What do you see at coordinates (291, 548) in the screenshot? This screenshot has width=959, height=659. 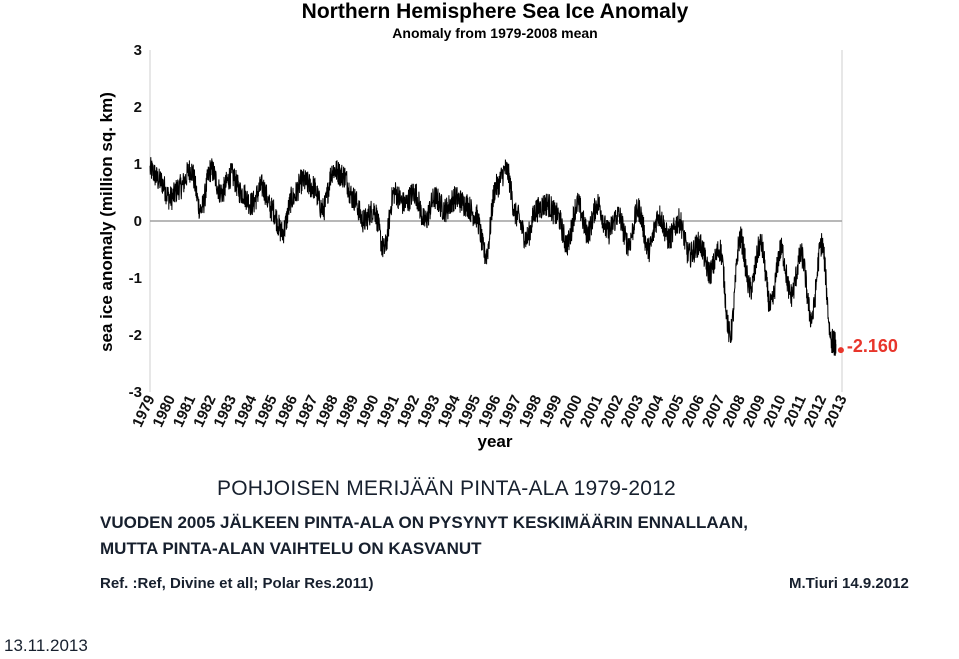 I see `slide-body-line-2: MUTTA PINTA-ALAN VAIHTELU ON KASVANUT` at bounding box center [291, 548].